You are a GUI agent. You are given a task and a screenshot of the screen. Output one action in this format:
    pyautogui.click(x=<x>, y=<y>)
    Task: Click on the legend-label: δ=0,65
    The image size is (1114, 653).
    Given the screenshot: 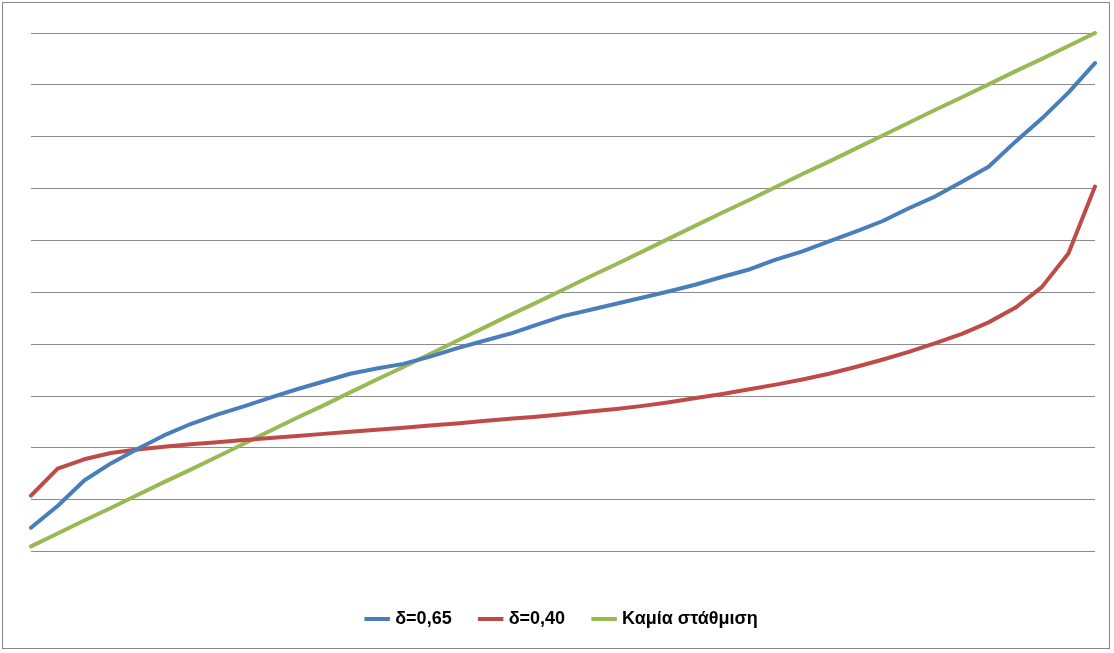 What is the action you would take?
    pyautogui.click(x=423, y=617)
    